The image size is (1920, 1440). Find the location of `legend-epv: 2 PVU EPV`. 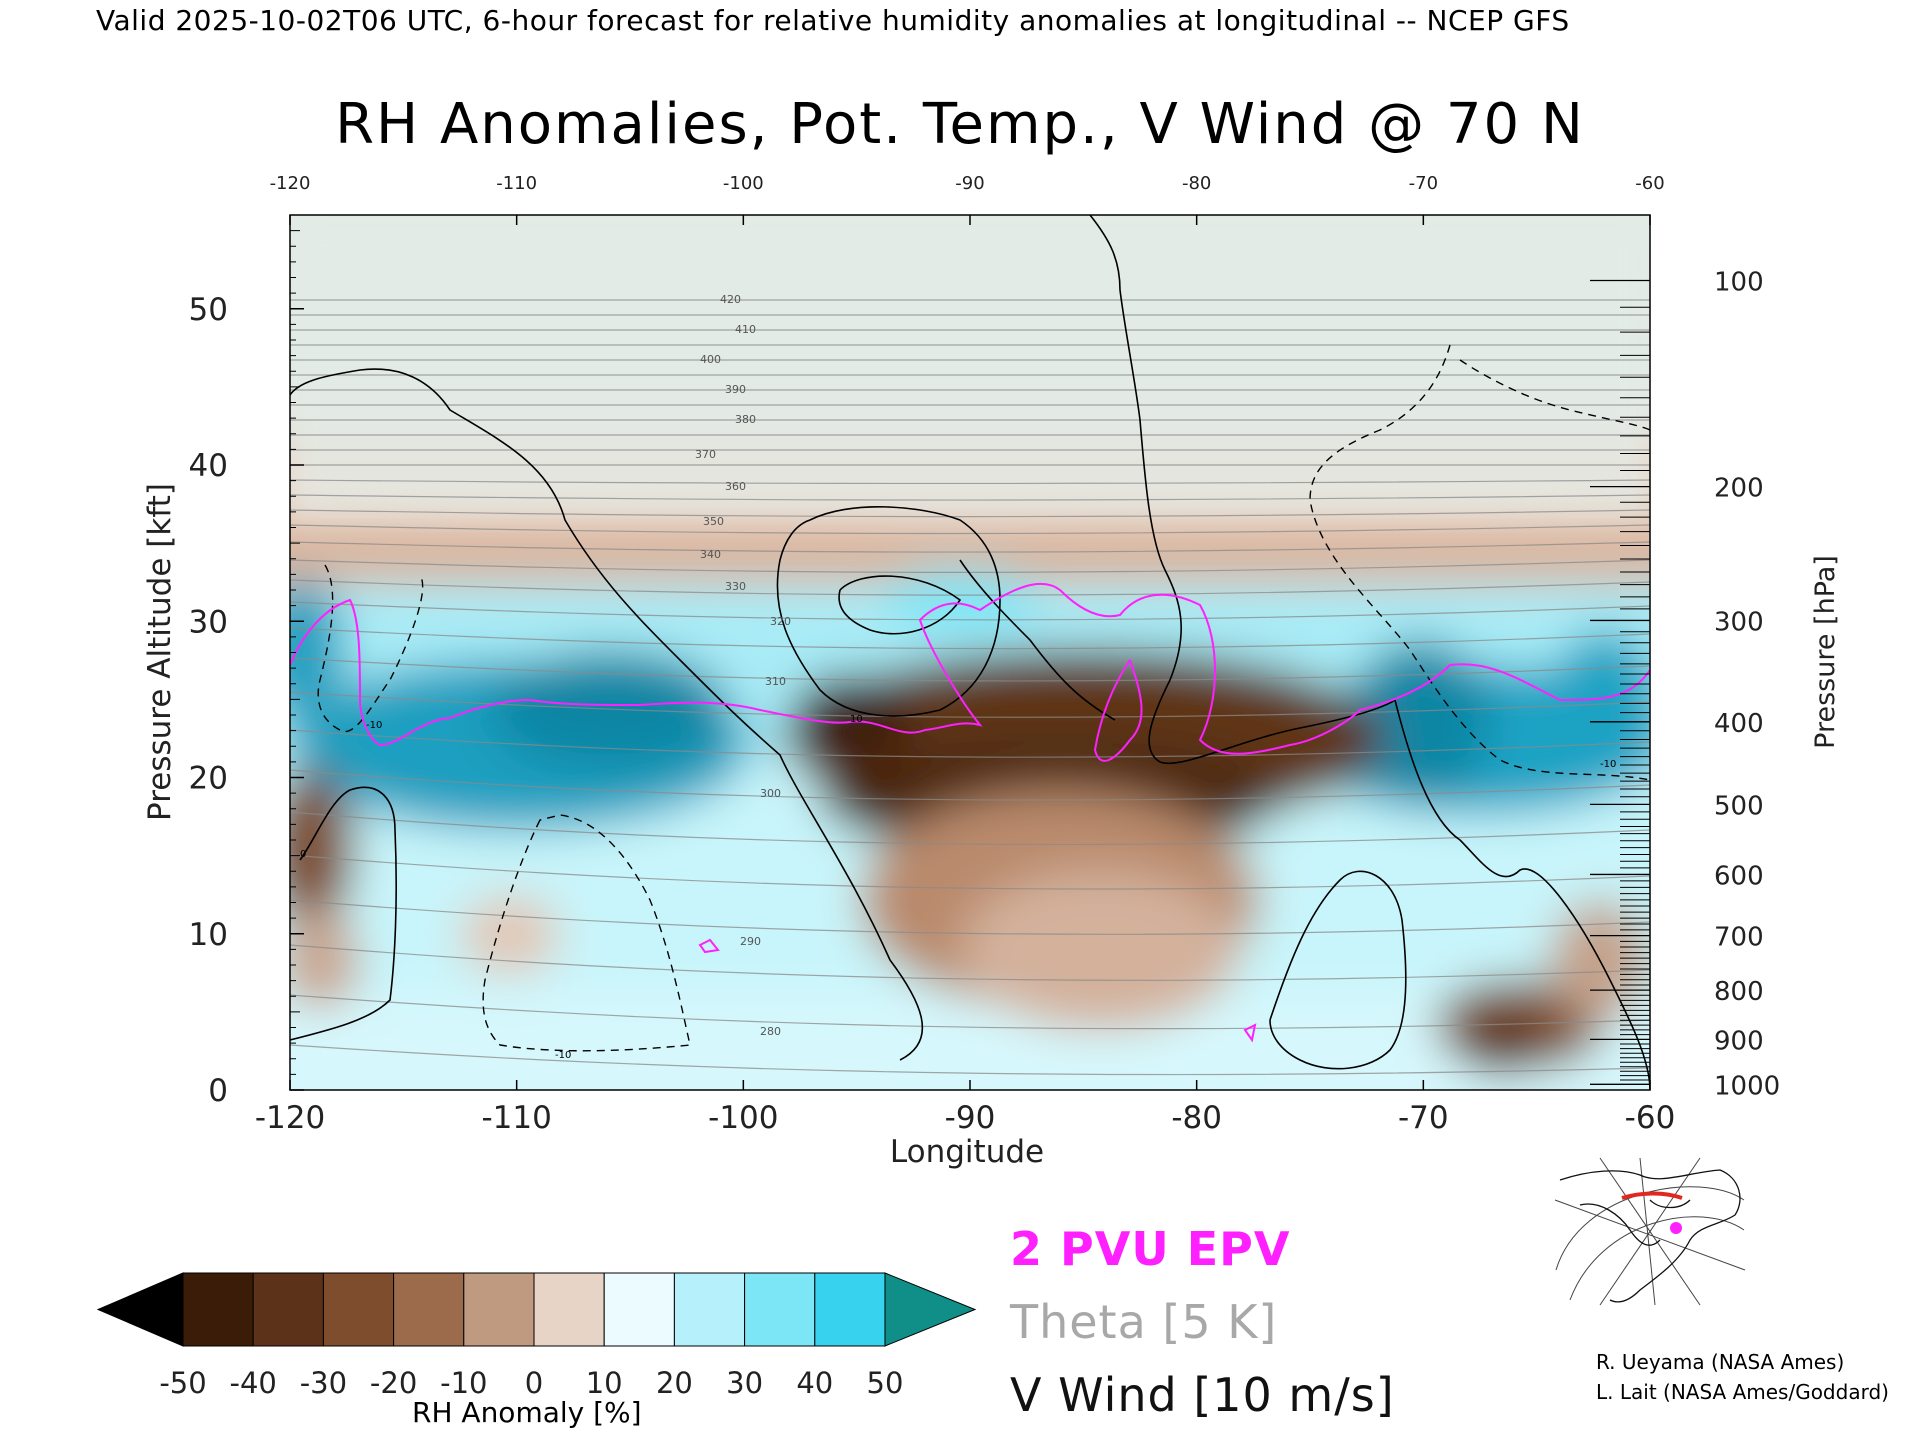

legend-epv: 2 PVU EPV is located at coordinates (1150, 1249).